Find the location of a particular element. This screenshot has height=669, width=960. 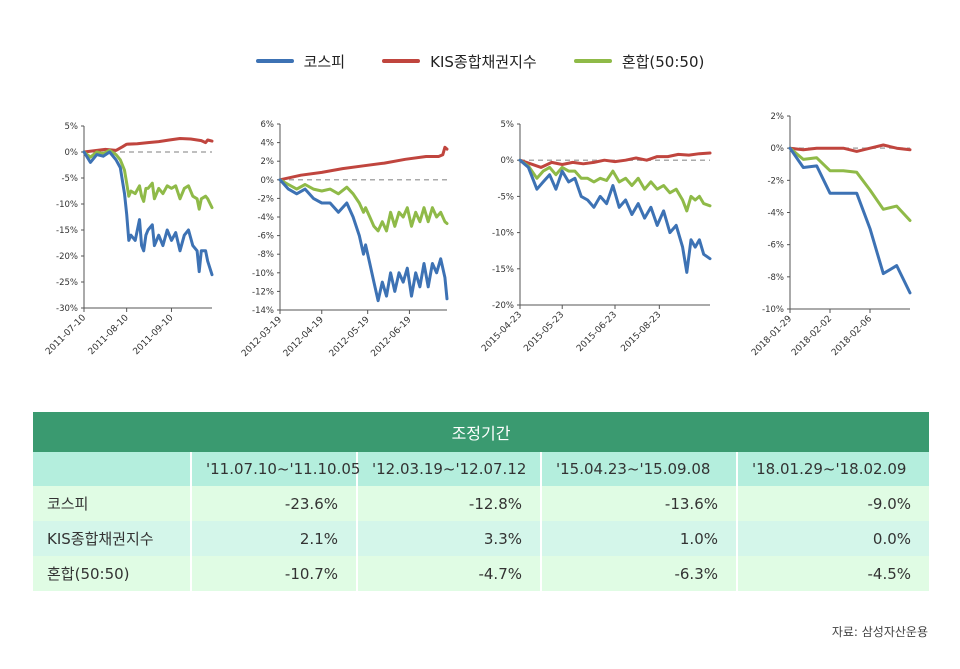

x-tick-label: 2015-06-23 is located at coordinates (597, 332).